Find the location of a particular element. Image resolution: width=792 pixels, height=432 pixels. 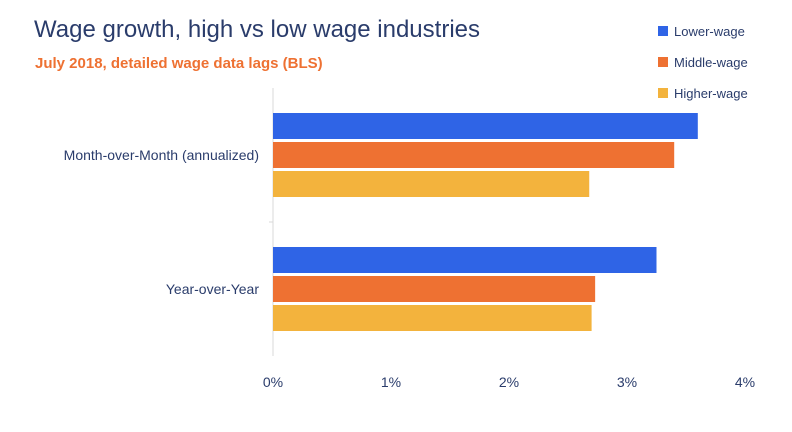

x-axis-tick-labels: 0% 1% 2% 3% 4% is located at coordinates (509, 382).